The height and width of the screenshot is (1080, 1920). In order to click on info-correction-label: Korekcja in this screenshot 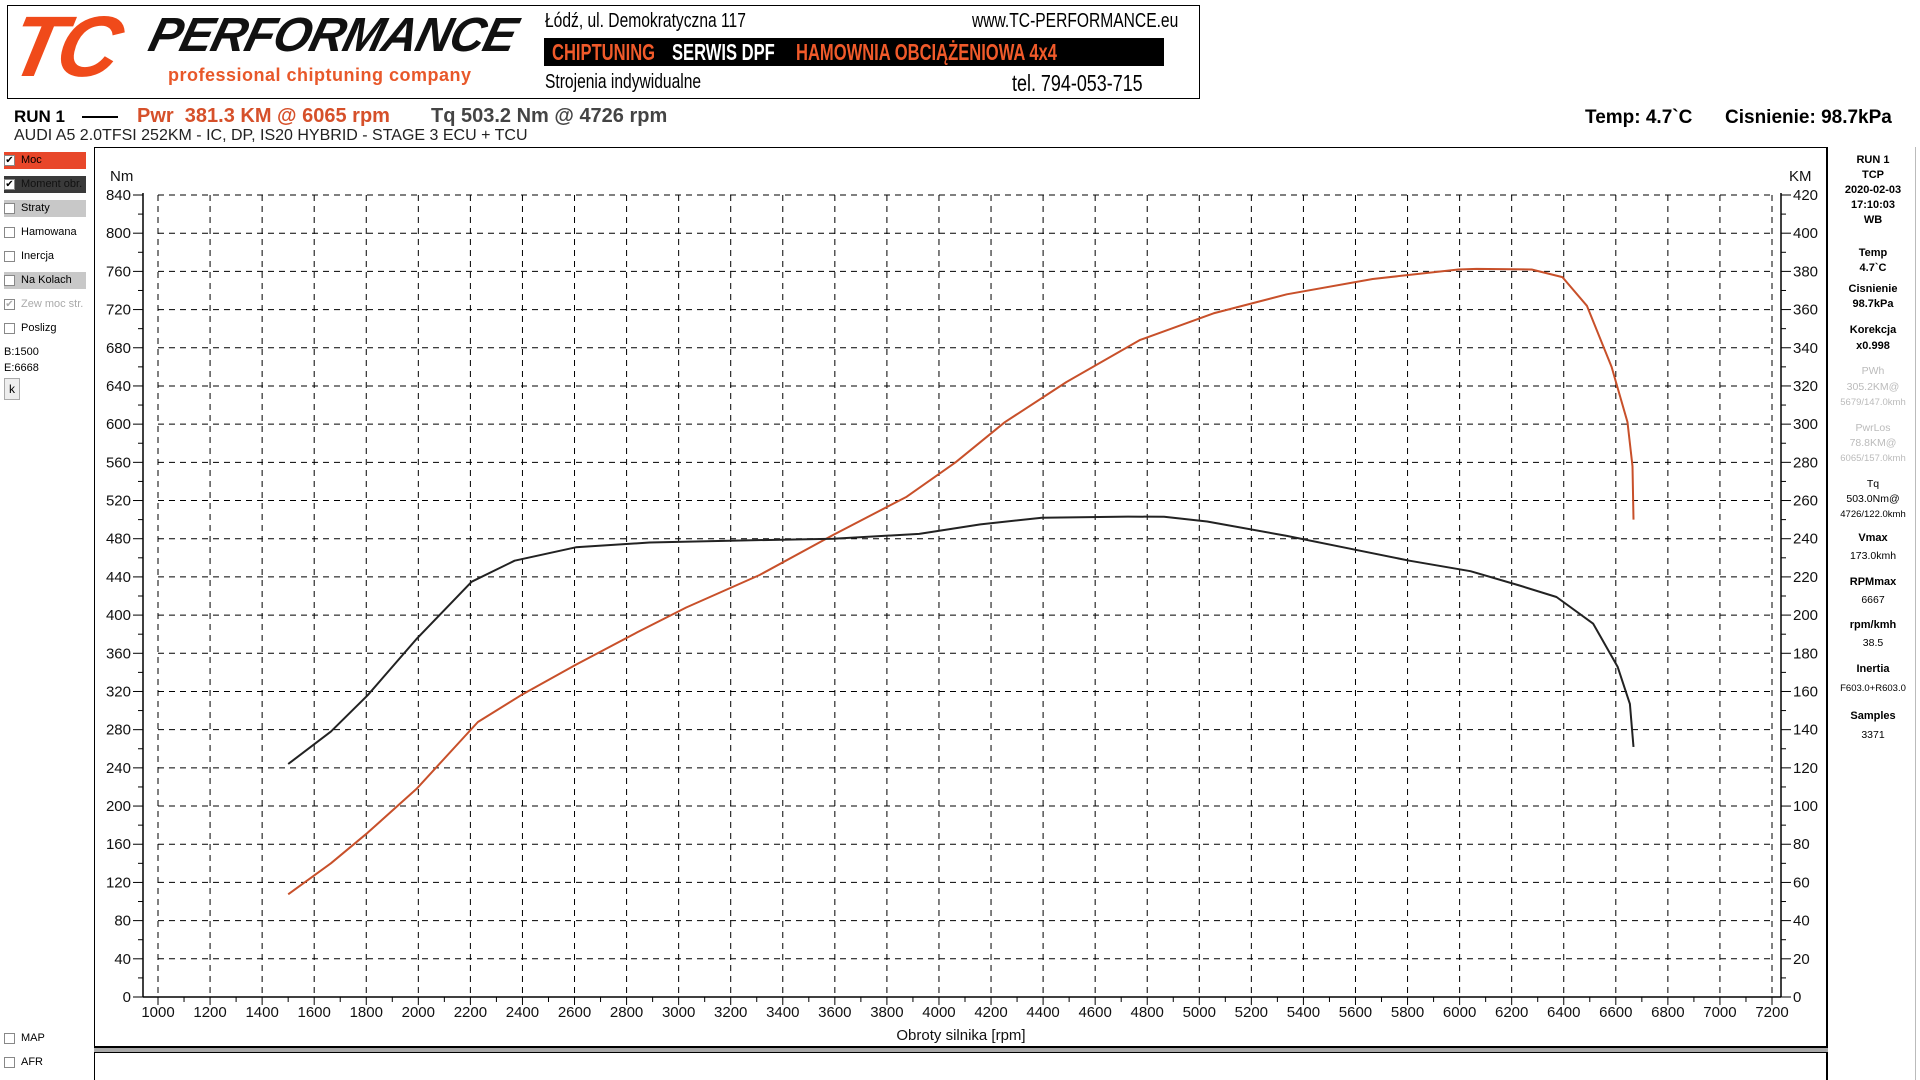, I will do `click(1873, 330)`.